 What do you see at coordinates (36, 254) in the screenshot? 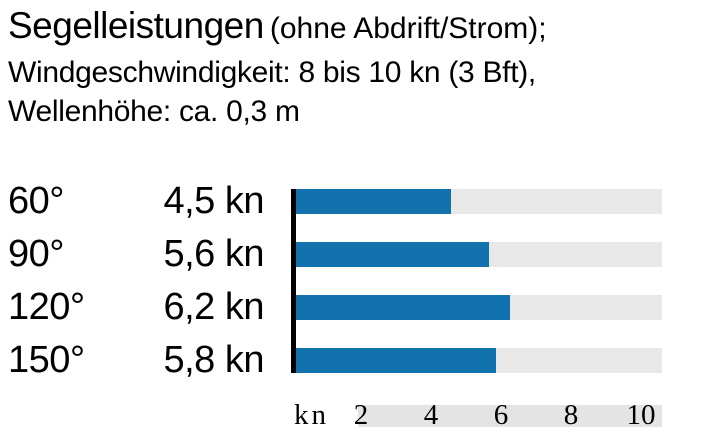
I see `angle-label: 90°` at bounding box center [36, 254].